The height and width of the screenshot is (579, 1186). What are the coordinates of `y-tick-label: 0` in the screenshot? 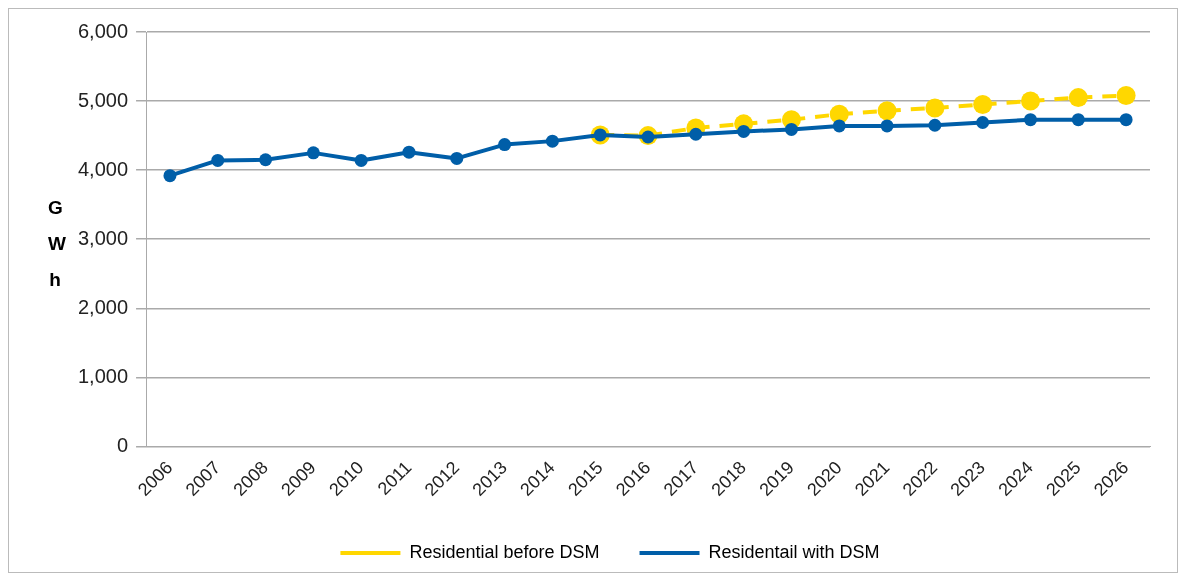 It's located at (122, 444).